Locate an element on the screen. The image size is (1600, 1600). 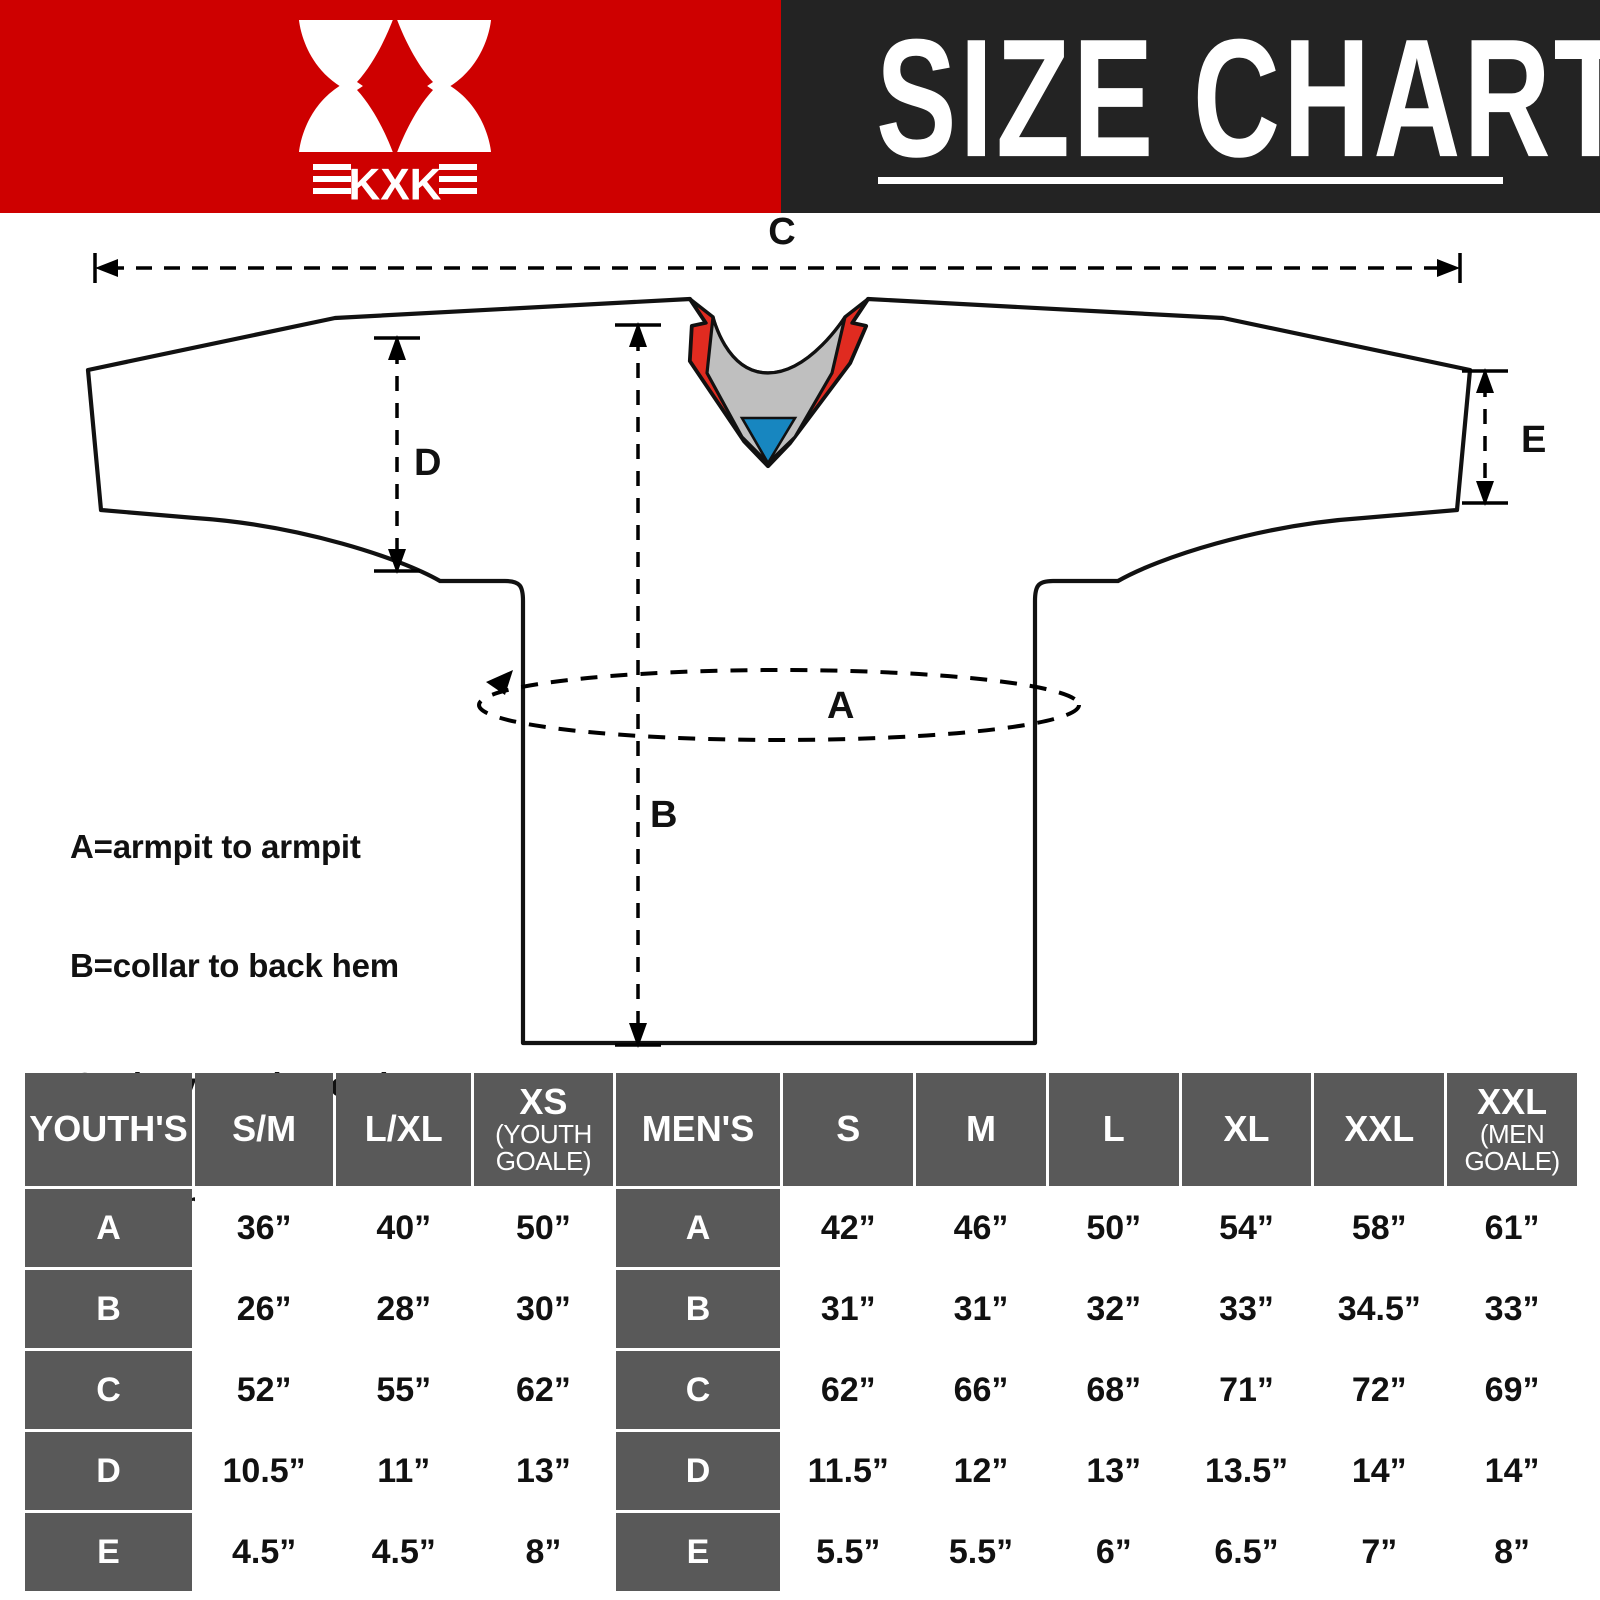
dimension-a-ellipse is located at coordinates (779, 705).